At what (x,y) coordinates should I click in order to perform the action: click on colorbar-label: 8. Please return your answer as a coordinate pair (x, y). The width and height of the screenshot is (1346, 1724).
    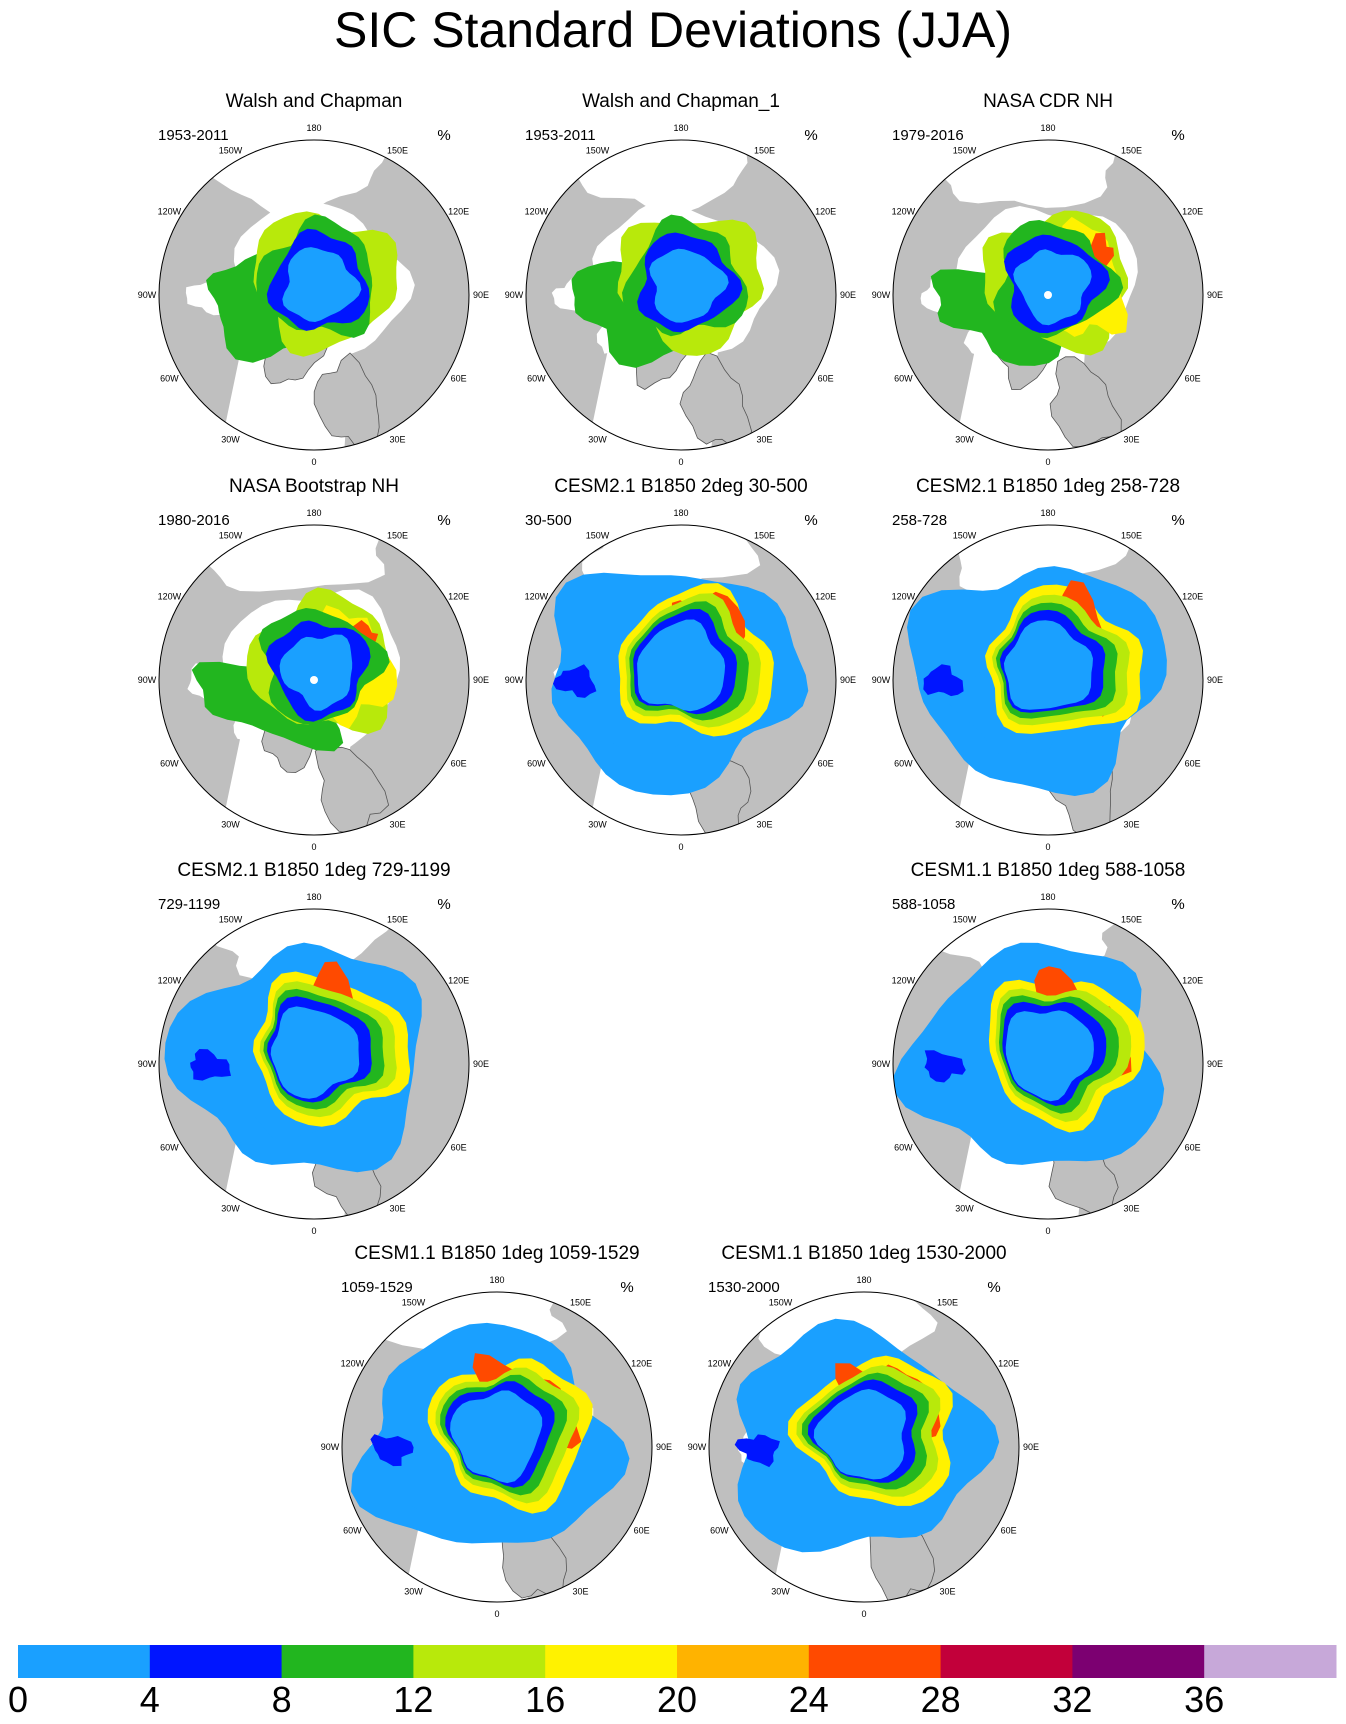
    Looking at the image, I should click on (282, 1699).